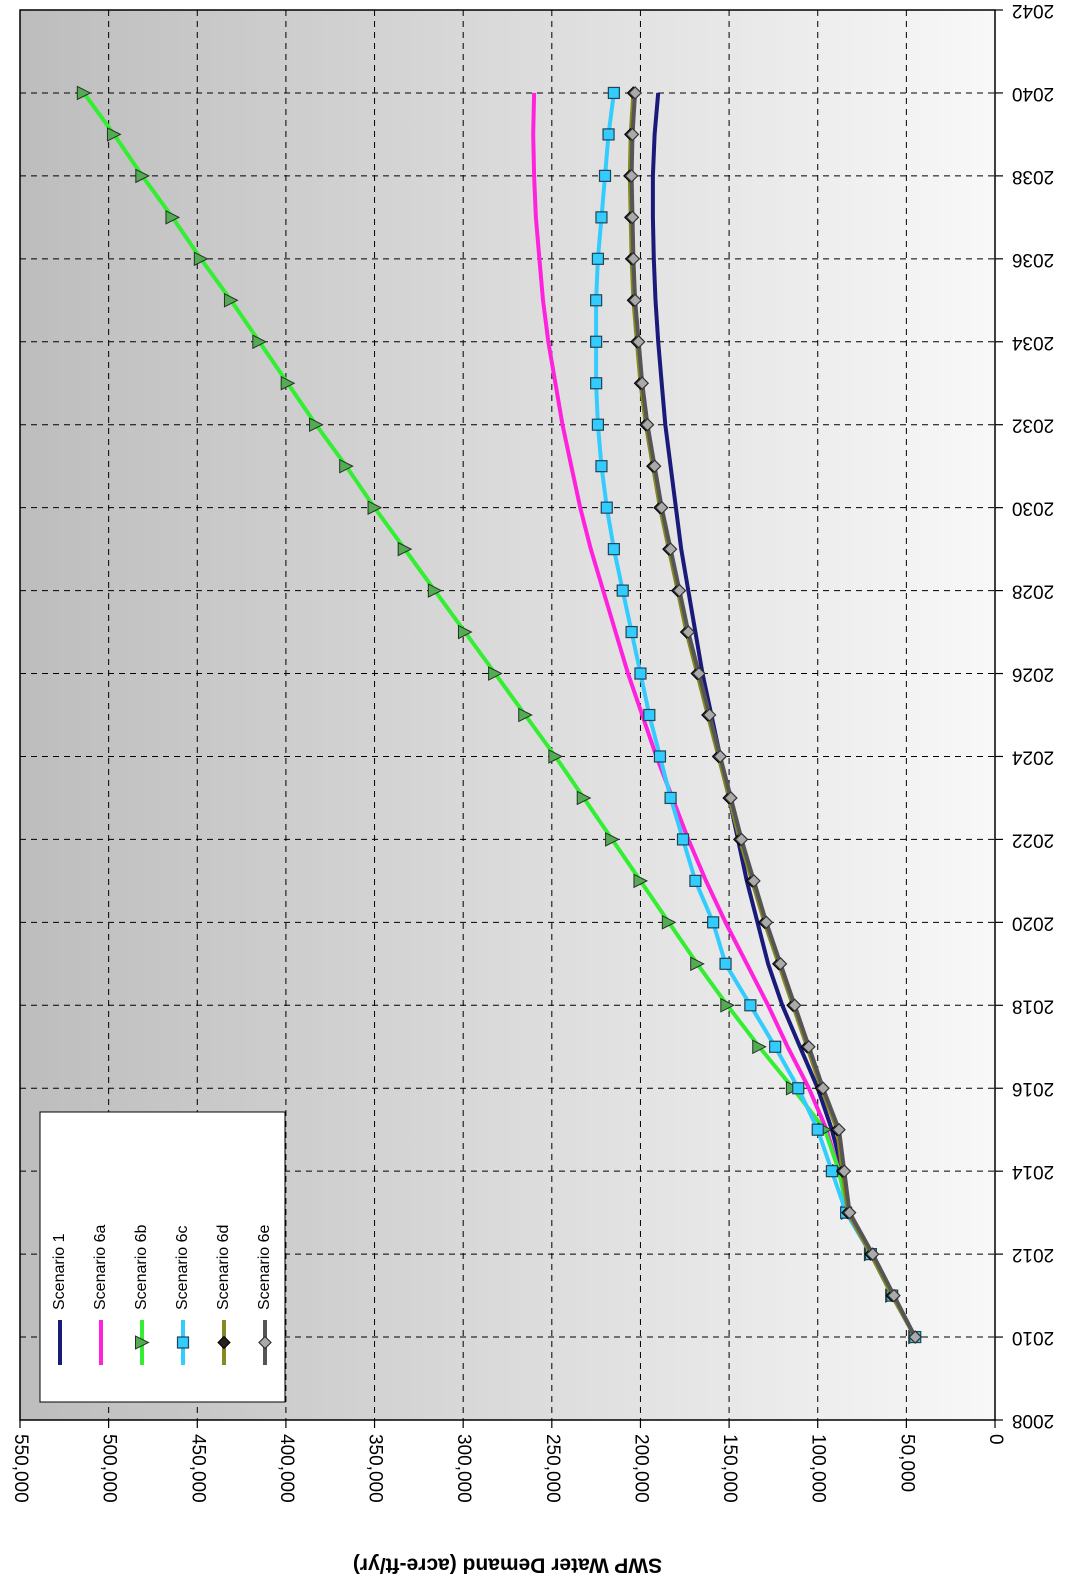 The height and width of the screenshot is (1585, 1075). What do you see at coordinates (1033, 1420) in the screenshot?
I see `x-tick-label: 2008` at bounding box center [1033, 1420].